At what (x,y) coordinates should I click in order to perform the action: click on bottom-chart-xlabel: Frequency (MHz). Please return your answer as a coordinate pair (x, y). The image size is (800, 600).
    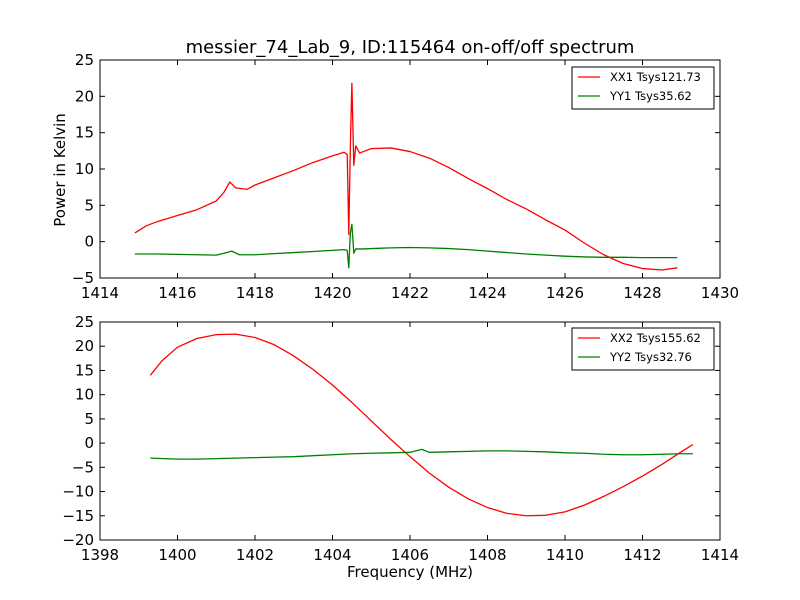
    Looking at the image, I should click on (410, 572).